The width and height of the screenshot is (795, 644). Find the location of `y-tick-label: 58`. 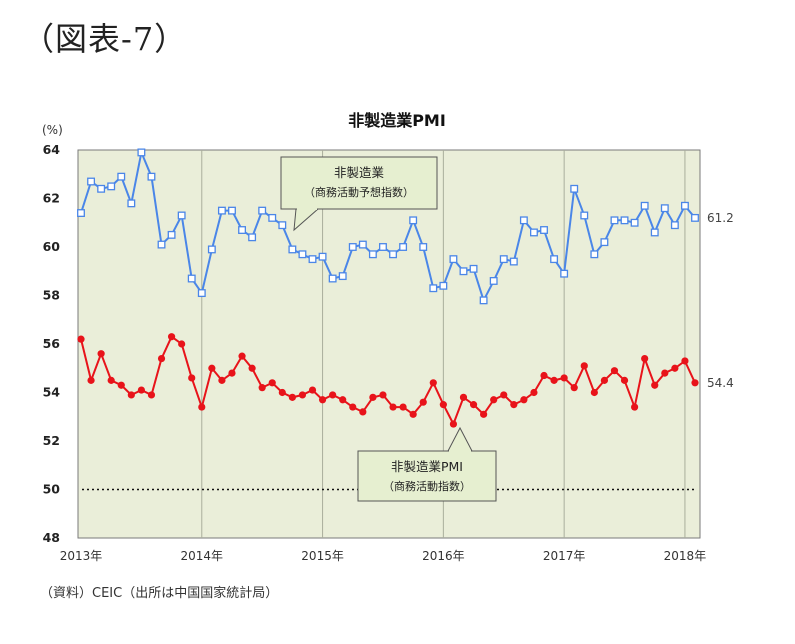

y-tick-label: 58 is located at coordinates (51, 295).